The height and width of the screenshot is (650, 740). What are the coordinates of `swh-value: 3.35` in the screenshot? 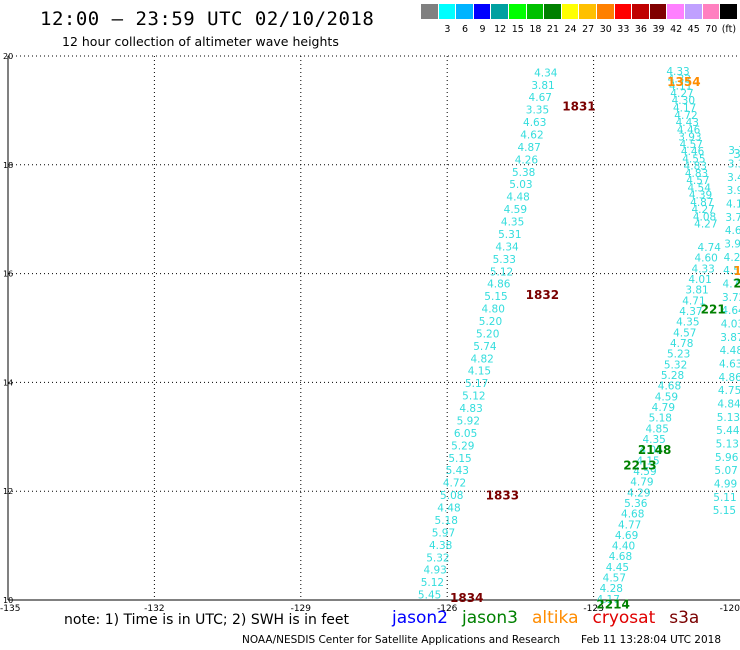 It's located at (537, 111).